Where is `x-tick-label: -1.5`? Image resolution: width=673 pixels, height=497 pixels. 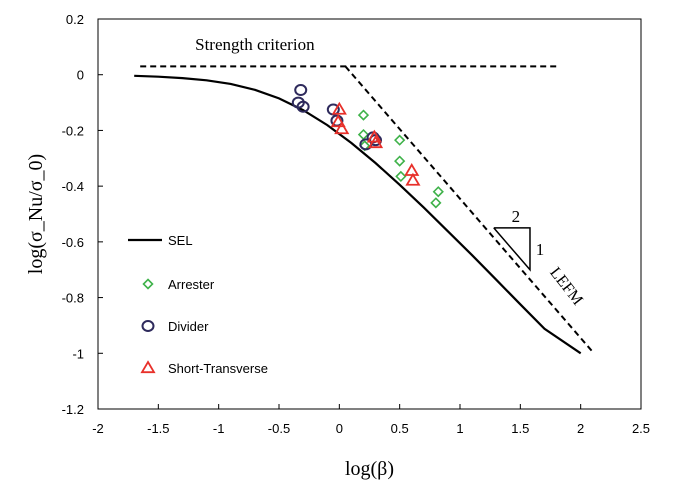
x-tick-label: -1.5 is located at coordinates (158, 428).